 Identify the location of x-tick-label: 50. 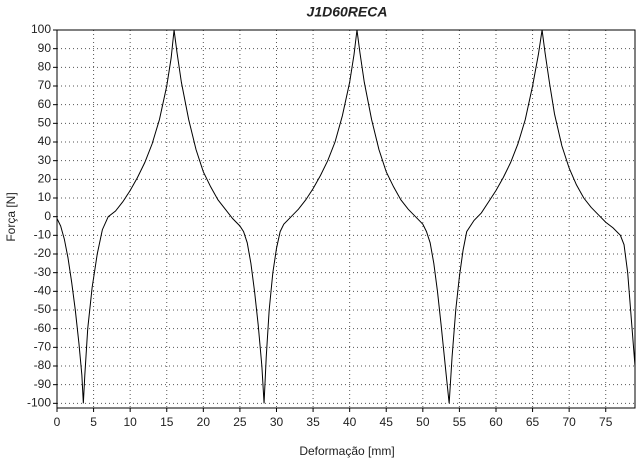
(423, 422).